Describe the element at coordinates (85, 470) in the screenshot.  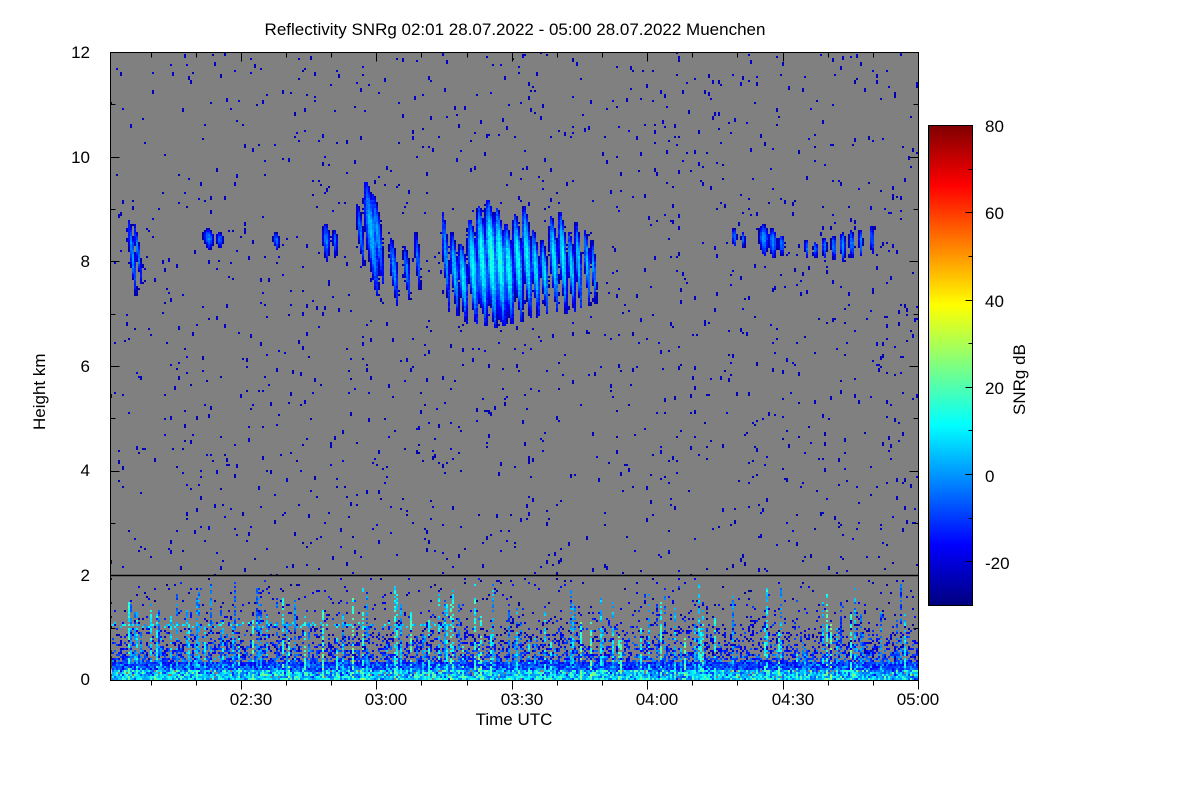
I see `y-axis-tick-label: 4` at that location.